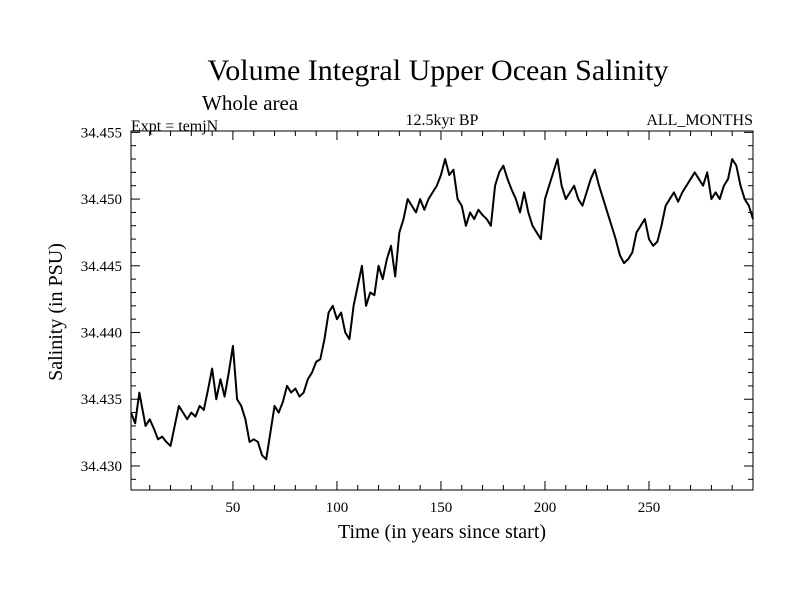 Image resolution: width=800 pixels, height=600 pixels. What do you see at coordinates (56, 312) in the screenshot?
I see `y-axis-label: Salinity (in PSU)` at bounding box center [56, 312].